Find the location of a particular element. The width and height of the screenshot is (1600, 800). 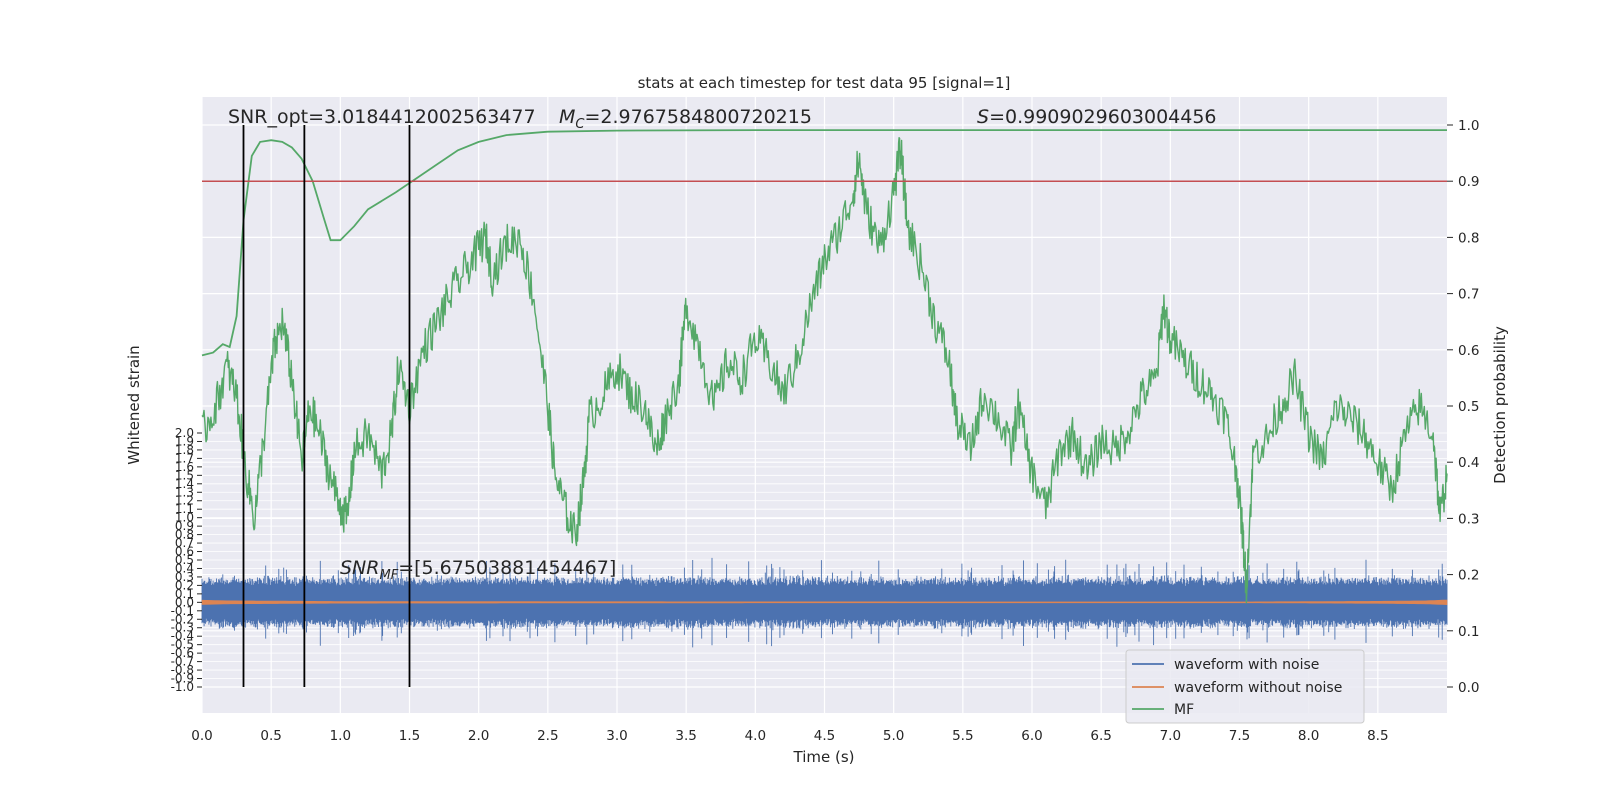

annotation-mc: MC=2.9767584800720215 is located at coordinates (685, 119).